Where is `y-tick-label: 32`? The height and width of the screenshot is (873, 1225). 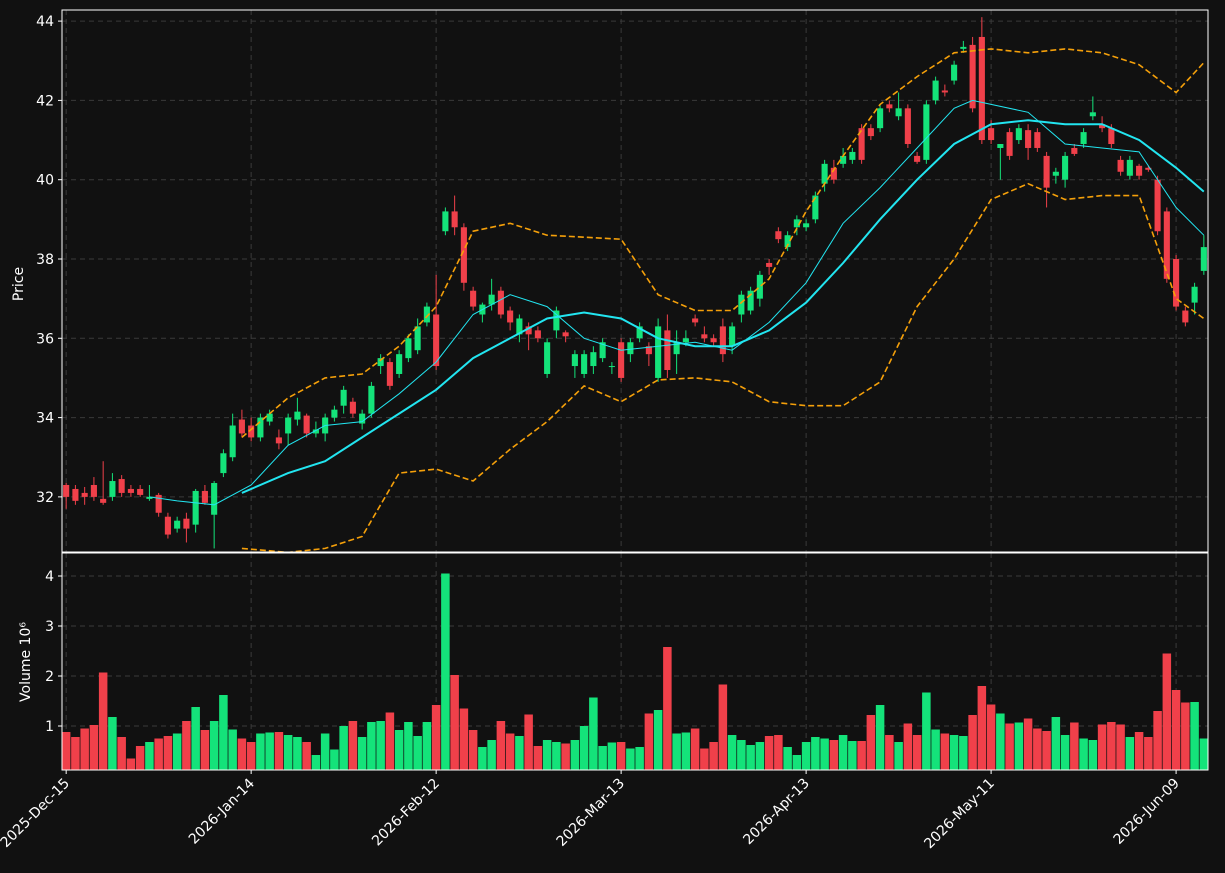 y-tick-label: 32 is located at coordinates (45, 498).